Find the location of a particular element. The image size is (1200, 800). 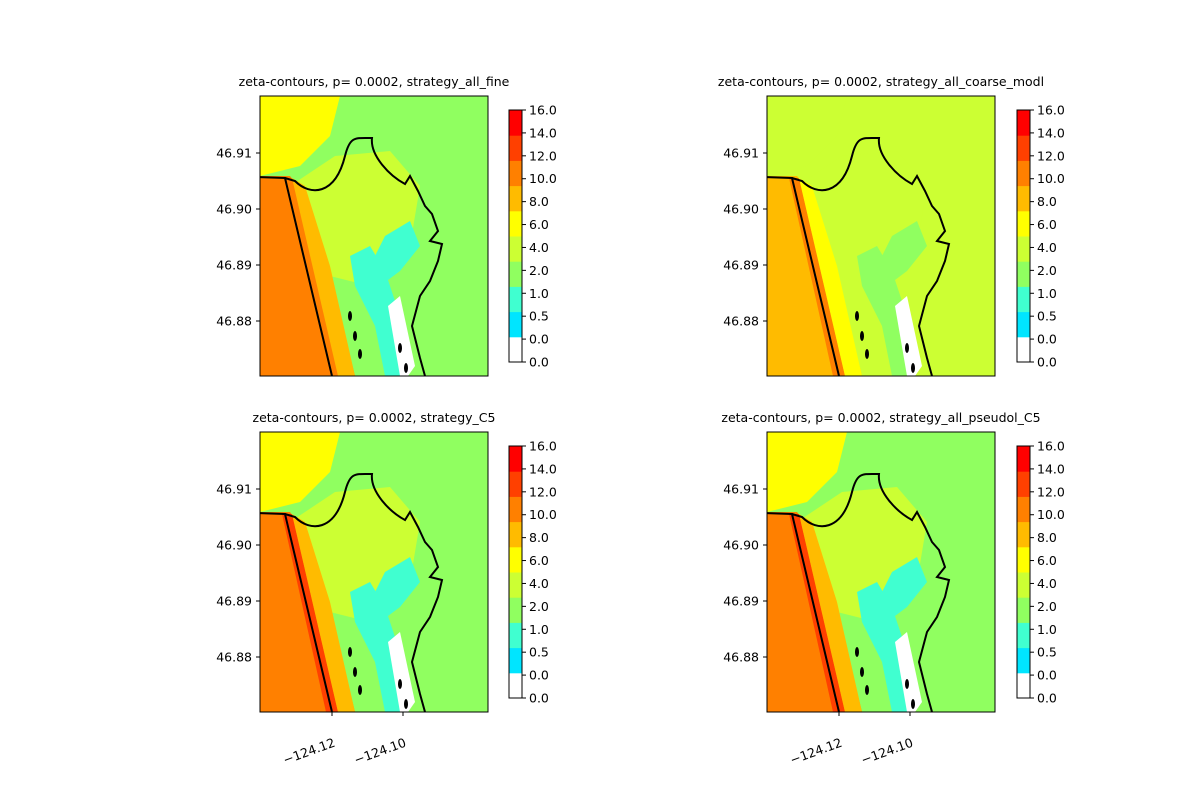

colorbar: 0.0 0.0 0.5 1.0 2.0 4.0 6.0 8.0 10.0 12.0 14.0 16.0 is located at coordinates (1040, 236).